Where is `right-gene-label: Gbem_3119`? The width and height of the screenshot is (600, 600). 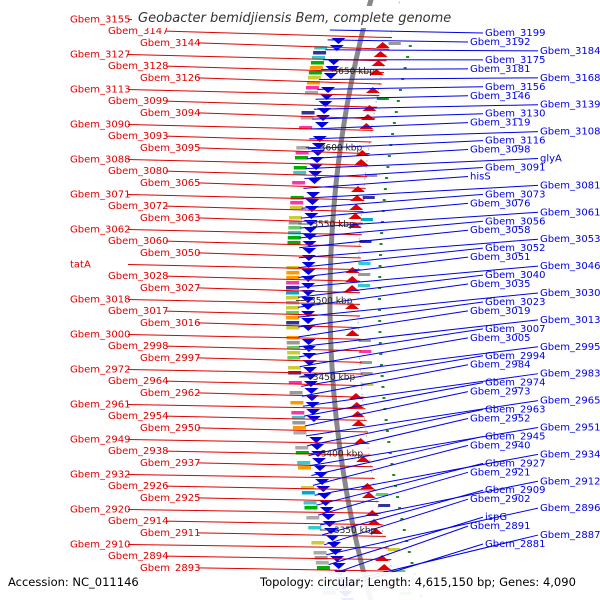
right-gene-label: Gbem_3119 is located at coordinates (500, 123).